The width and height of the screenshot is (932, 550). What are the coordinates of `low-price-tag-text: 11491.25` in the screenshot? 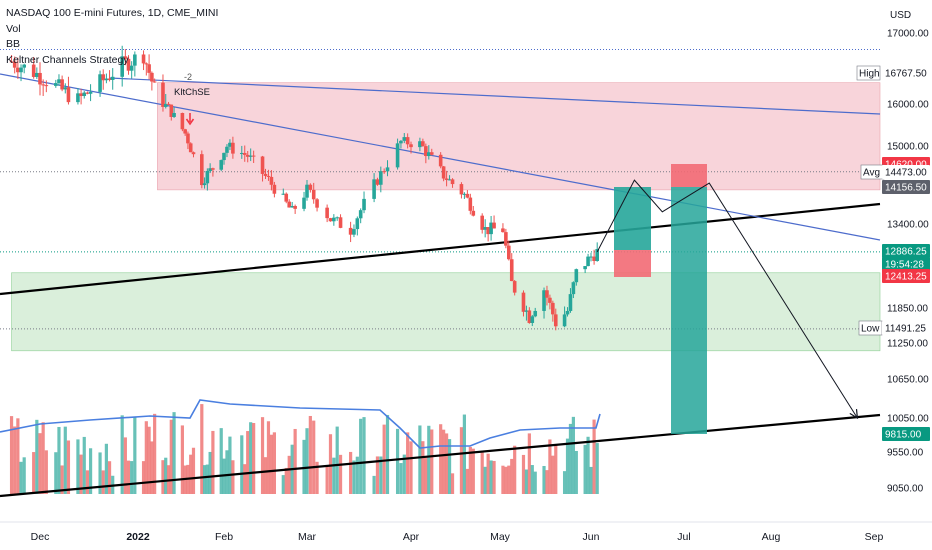 It's located at (905, 329).